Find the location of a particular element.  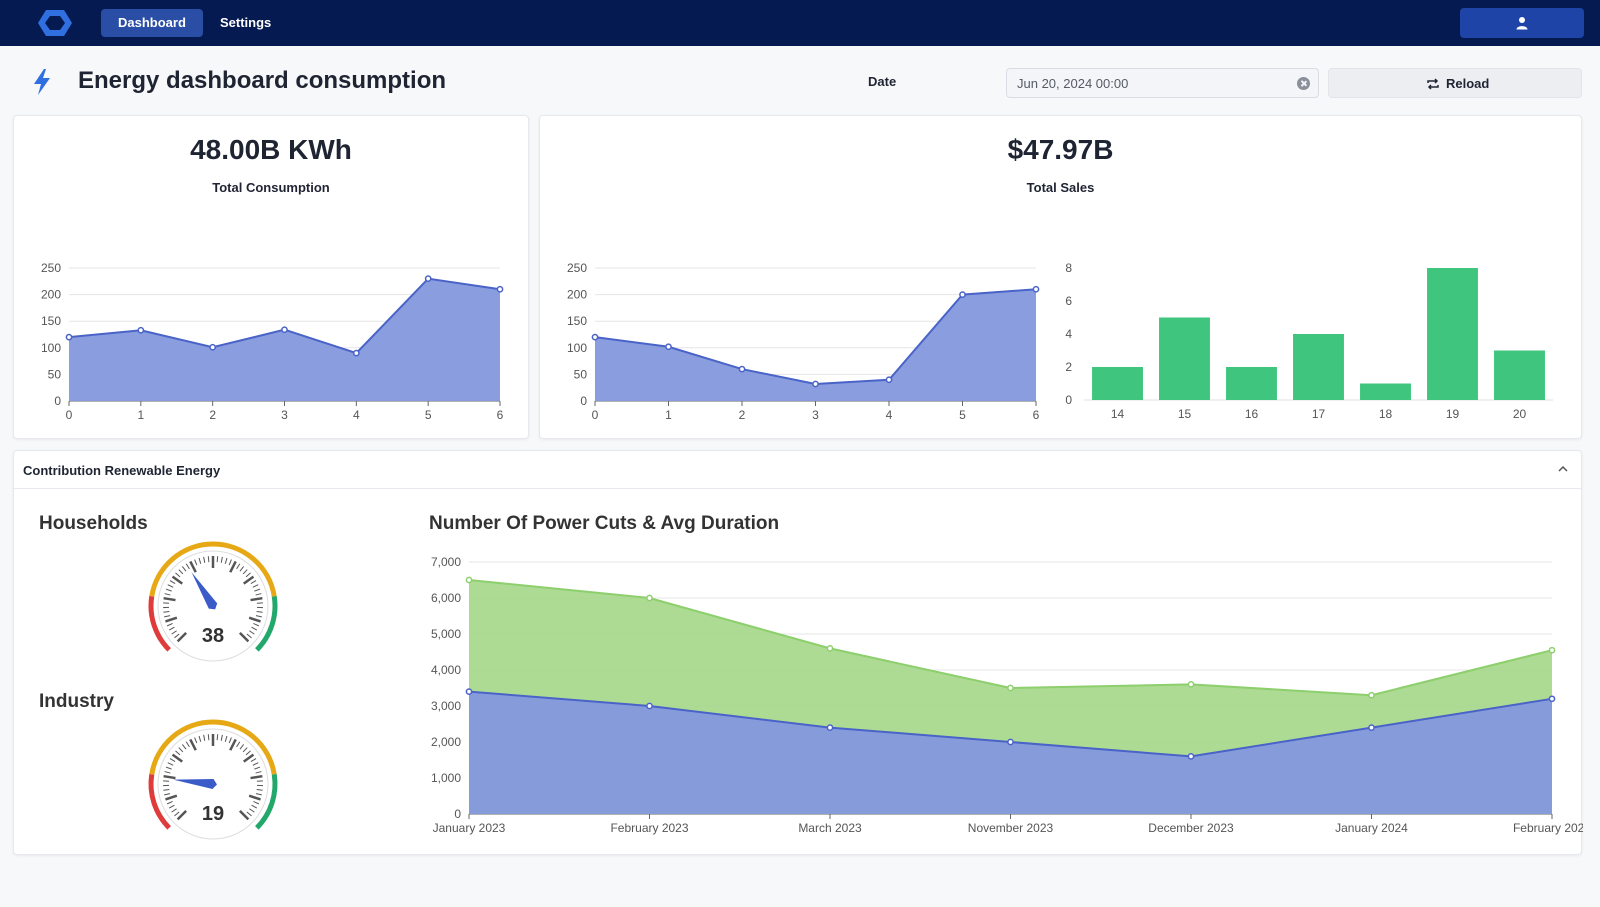

user-menu-button is located at coordinates (1522, 23).